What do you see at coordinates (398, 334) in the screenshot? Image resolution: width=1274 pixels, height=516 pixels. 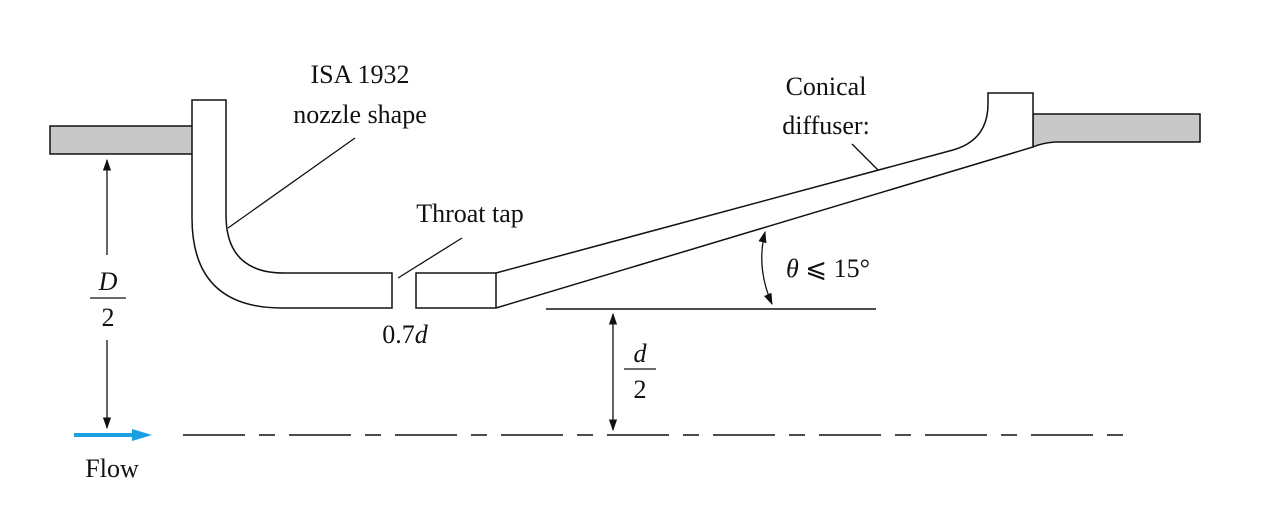 I see `throat-size-number: 0.7` at bounding box center [398, 334].